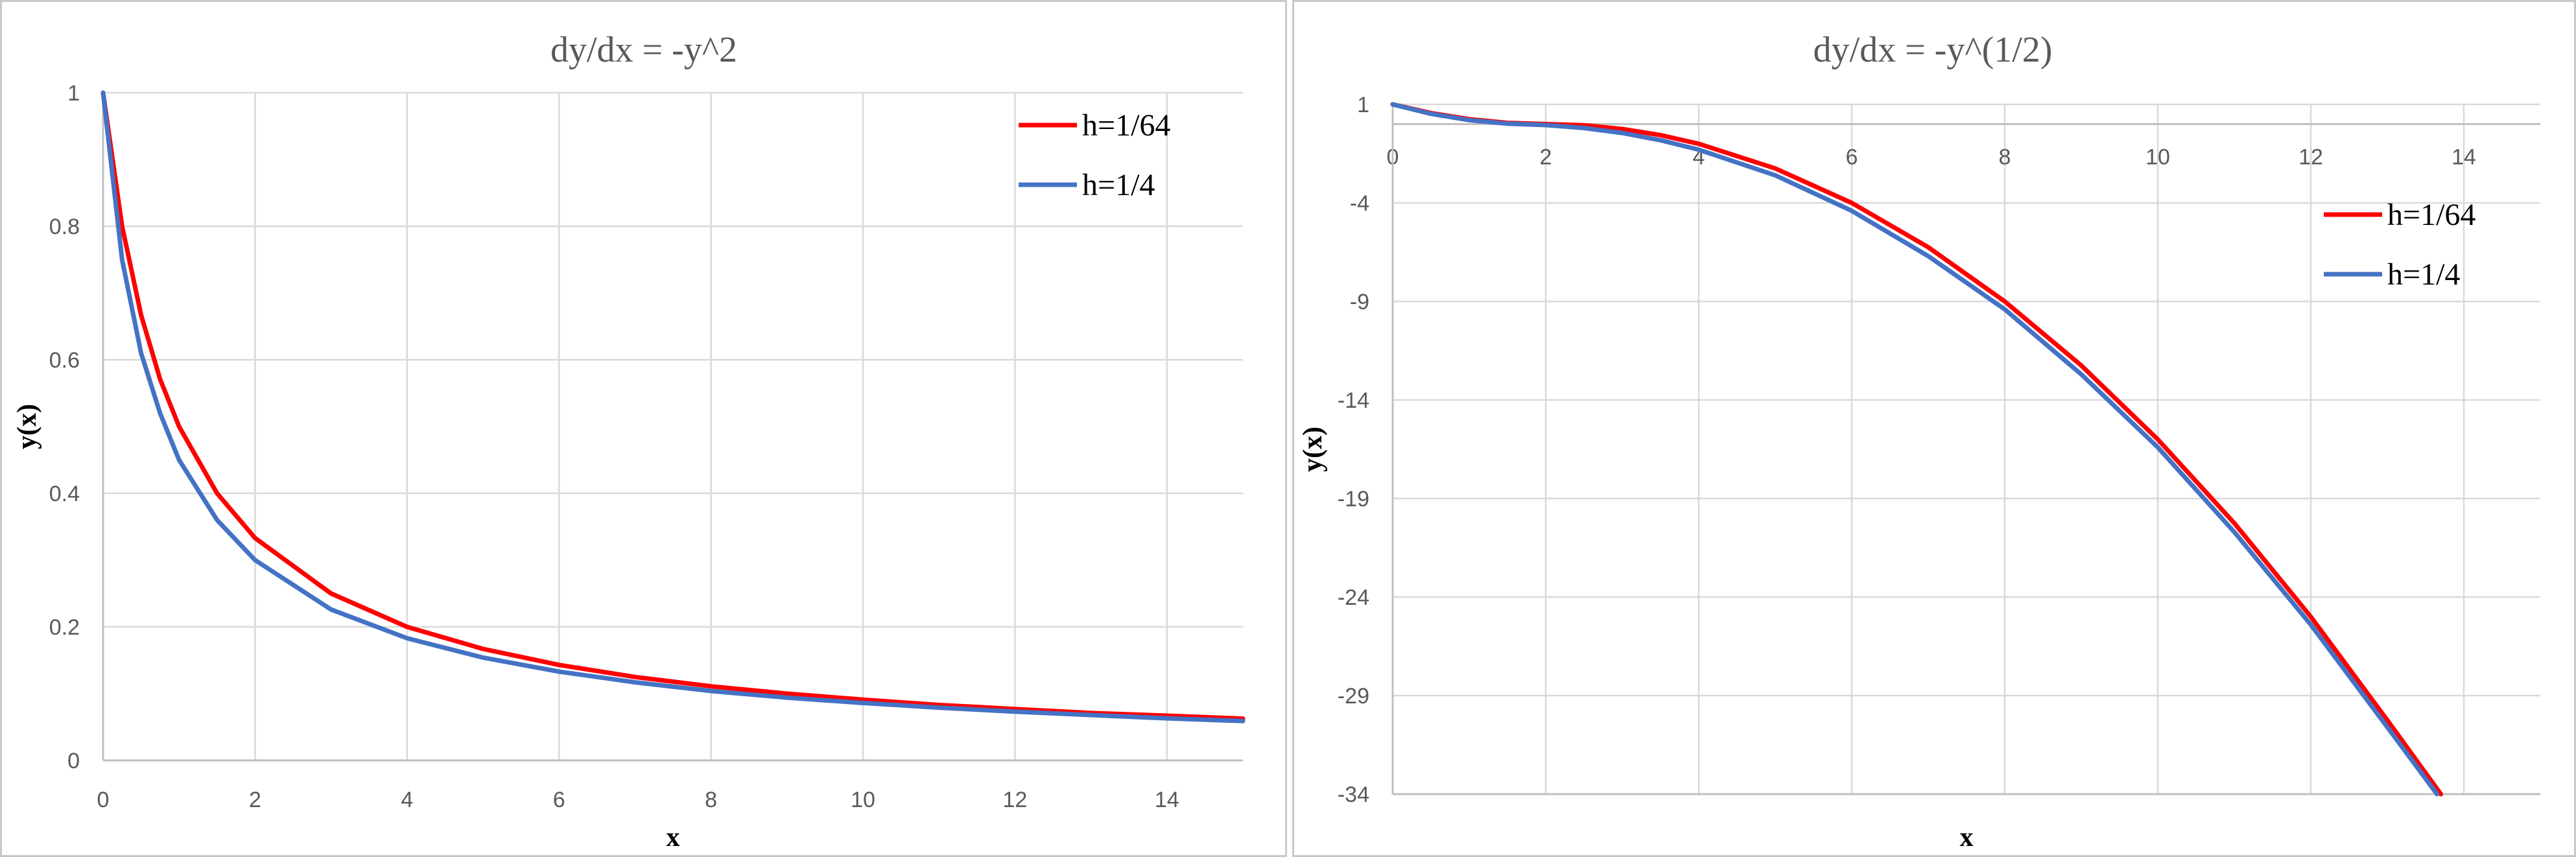 This screenshot has height=857, width=2576. Describe the element at coordinates (64, 360) in the screenshot. I see `y-tick-label: 0.6` at that location.